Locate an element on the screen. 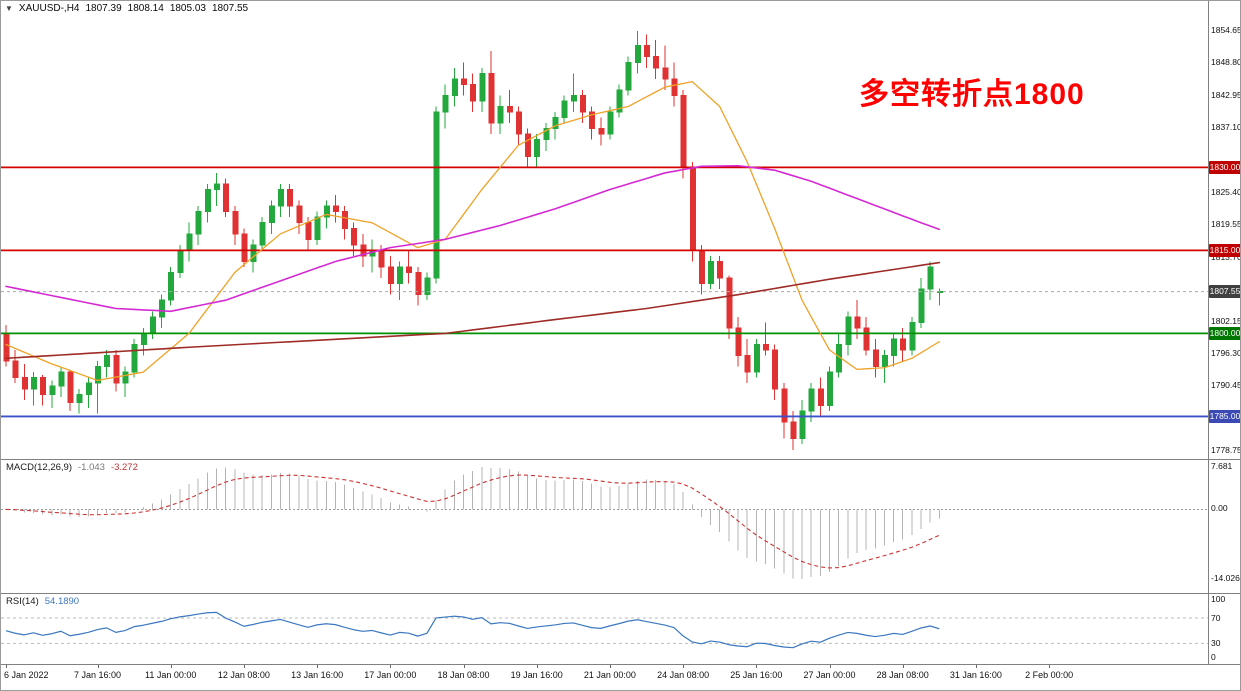  rsi-axis-label: 100 is located at coordinates (1218, 599).